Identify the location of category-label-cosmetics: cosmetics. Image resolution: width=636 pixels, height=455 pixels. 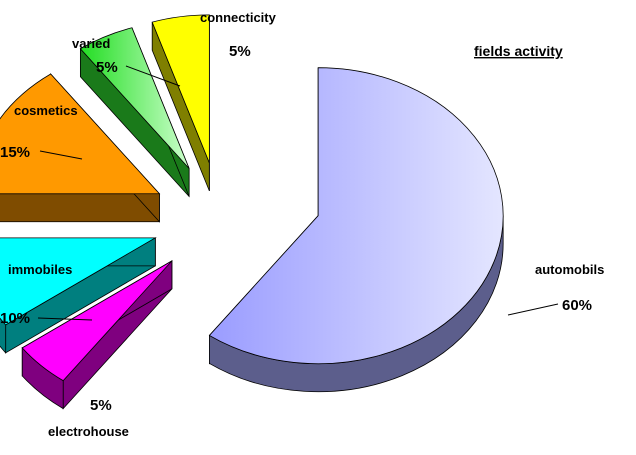
(46, 110).